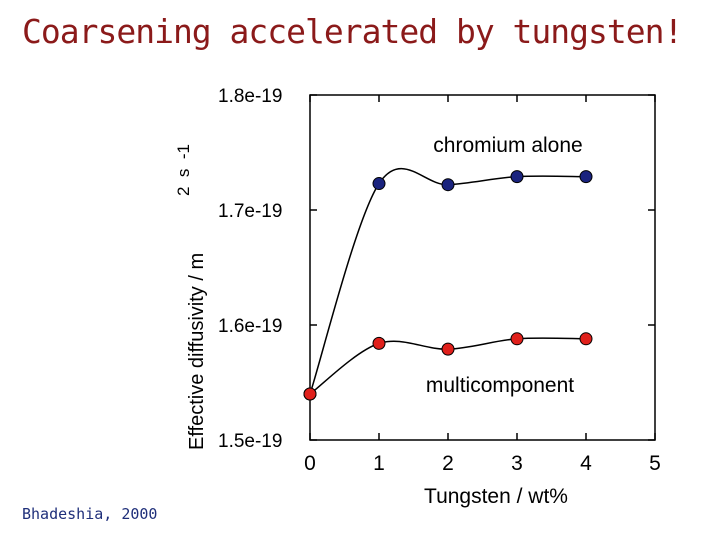  I want to click on y-axis-label-exponent: 2 s -1, so click(183, 170).